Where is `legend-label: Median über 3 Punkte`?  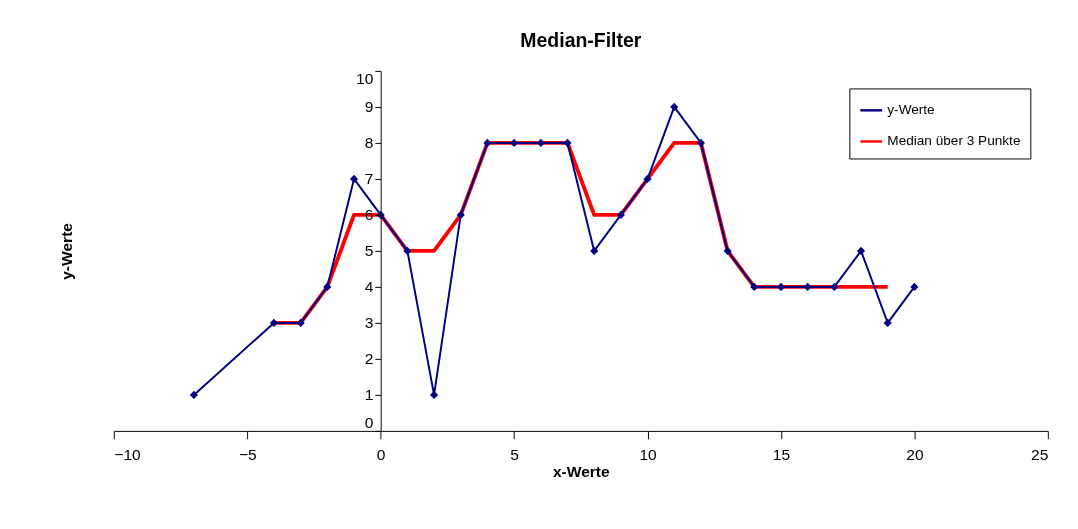
legend-label: Median über 3 Punkte is located at coordinates (954, 141).